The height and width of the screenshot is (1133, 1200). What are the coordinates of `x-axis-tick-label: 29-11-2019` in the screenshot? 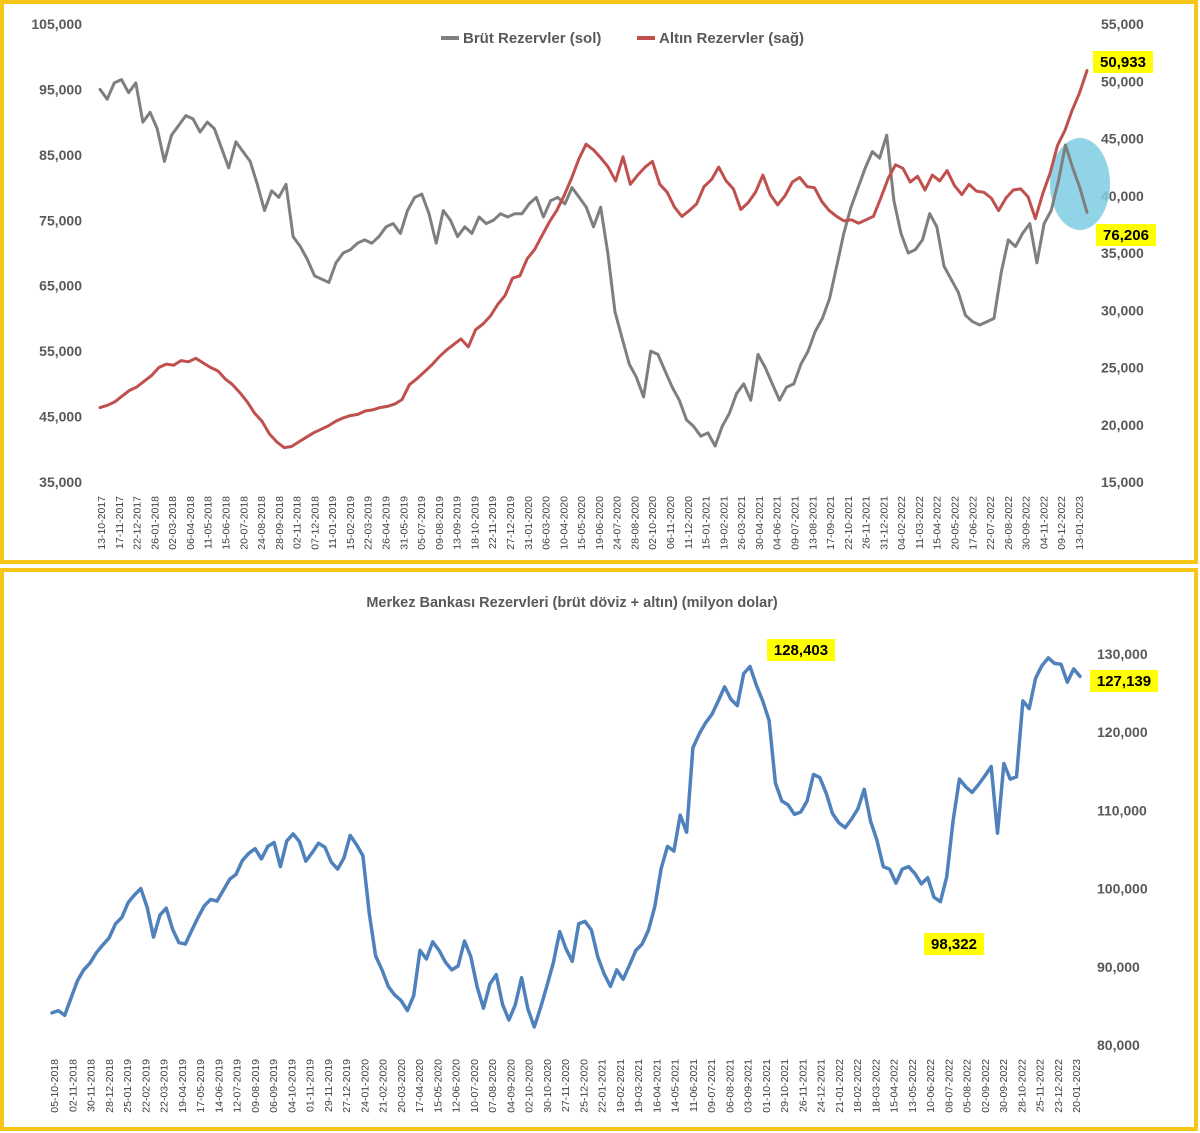 It's located at (329, 1085).